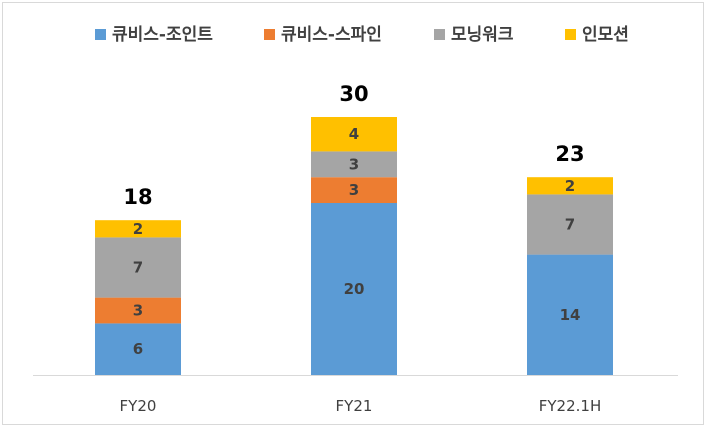  I want to click on bar-segment-FY22.1H-1, so click(570, 314).